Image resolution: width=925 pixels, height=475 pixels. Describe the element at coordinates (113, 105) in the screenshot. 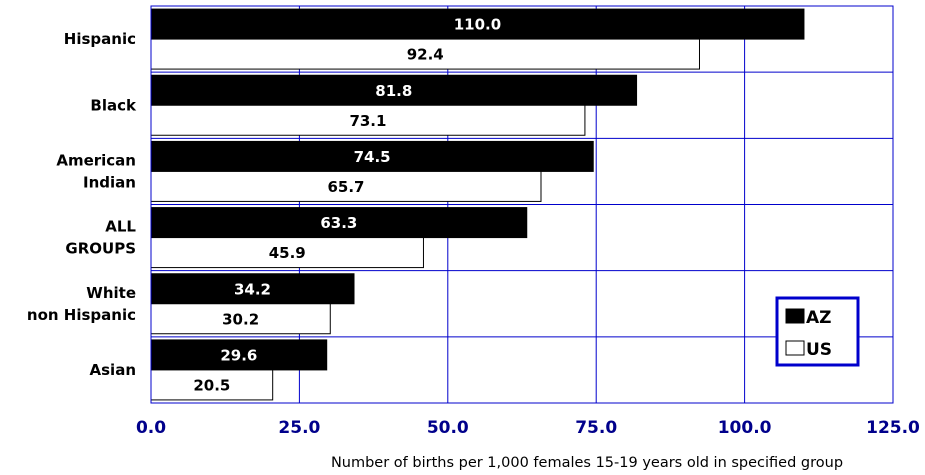

I see `category-label: Black` at that location.